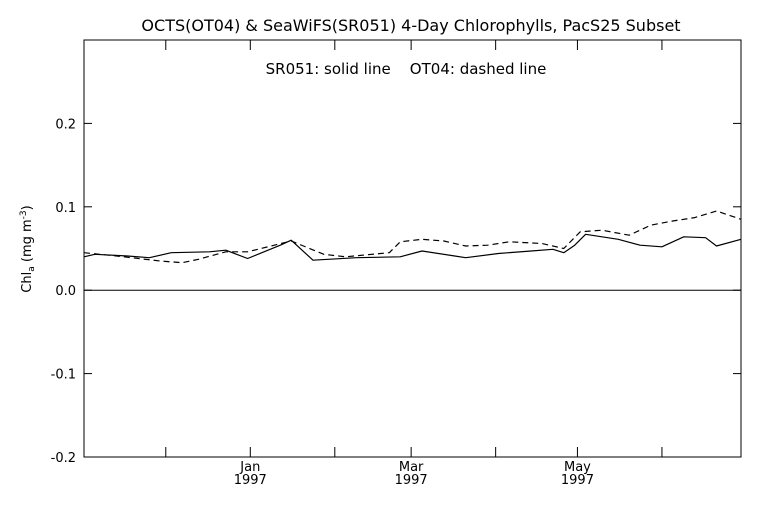 This screenshot has height=512, width=768. I want to click on y-tick-label: 0.2, so click(65, 124).